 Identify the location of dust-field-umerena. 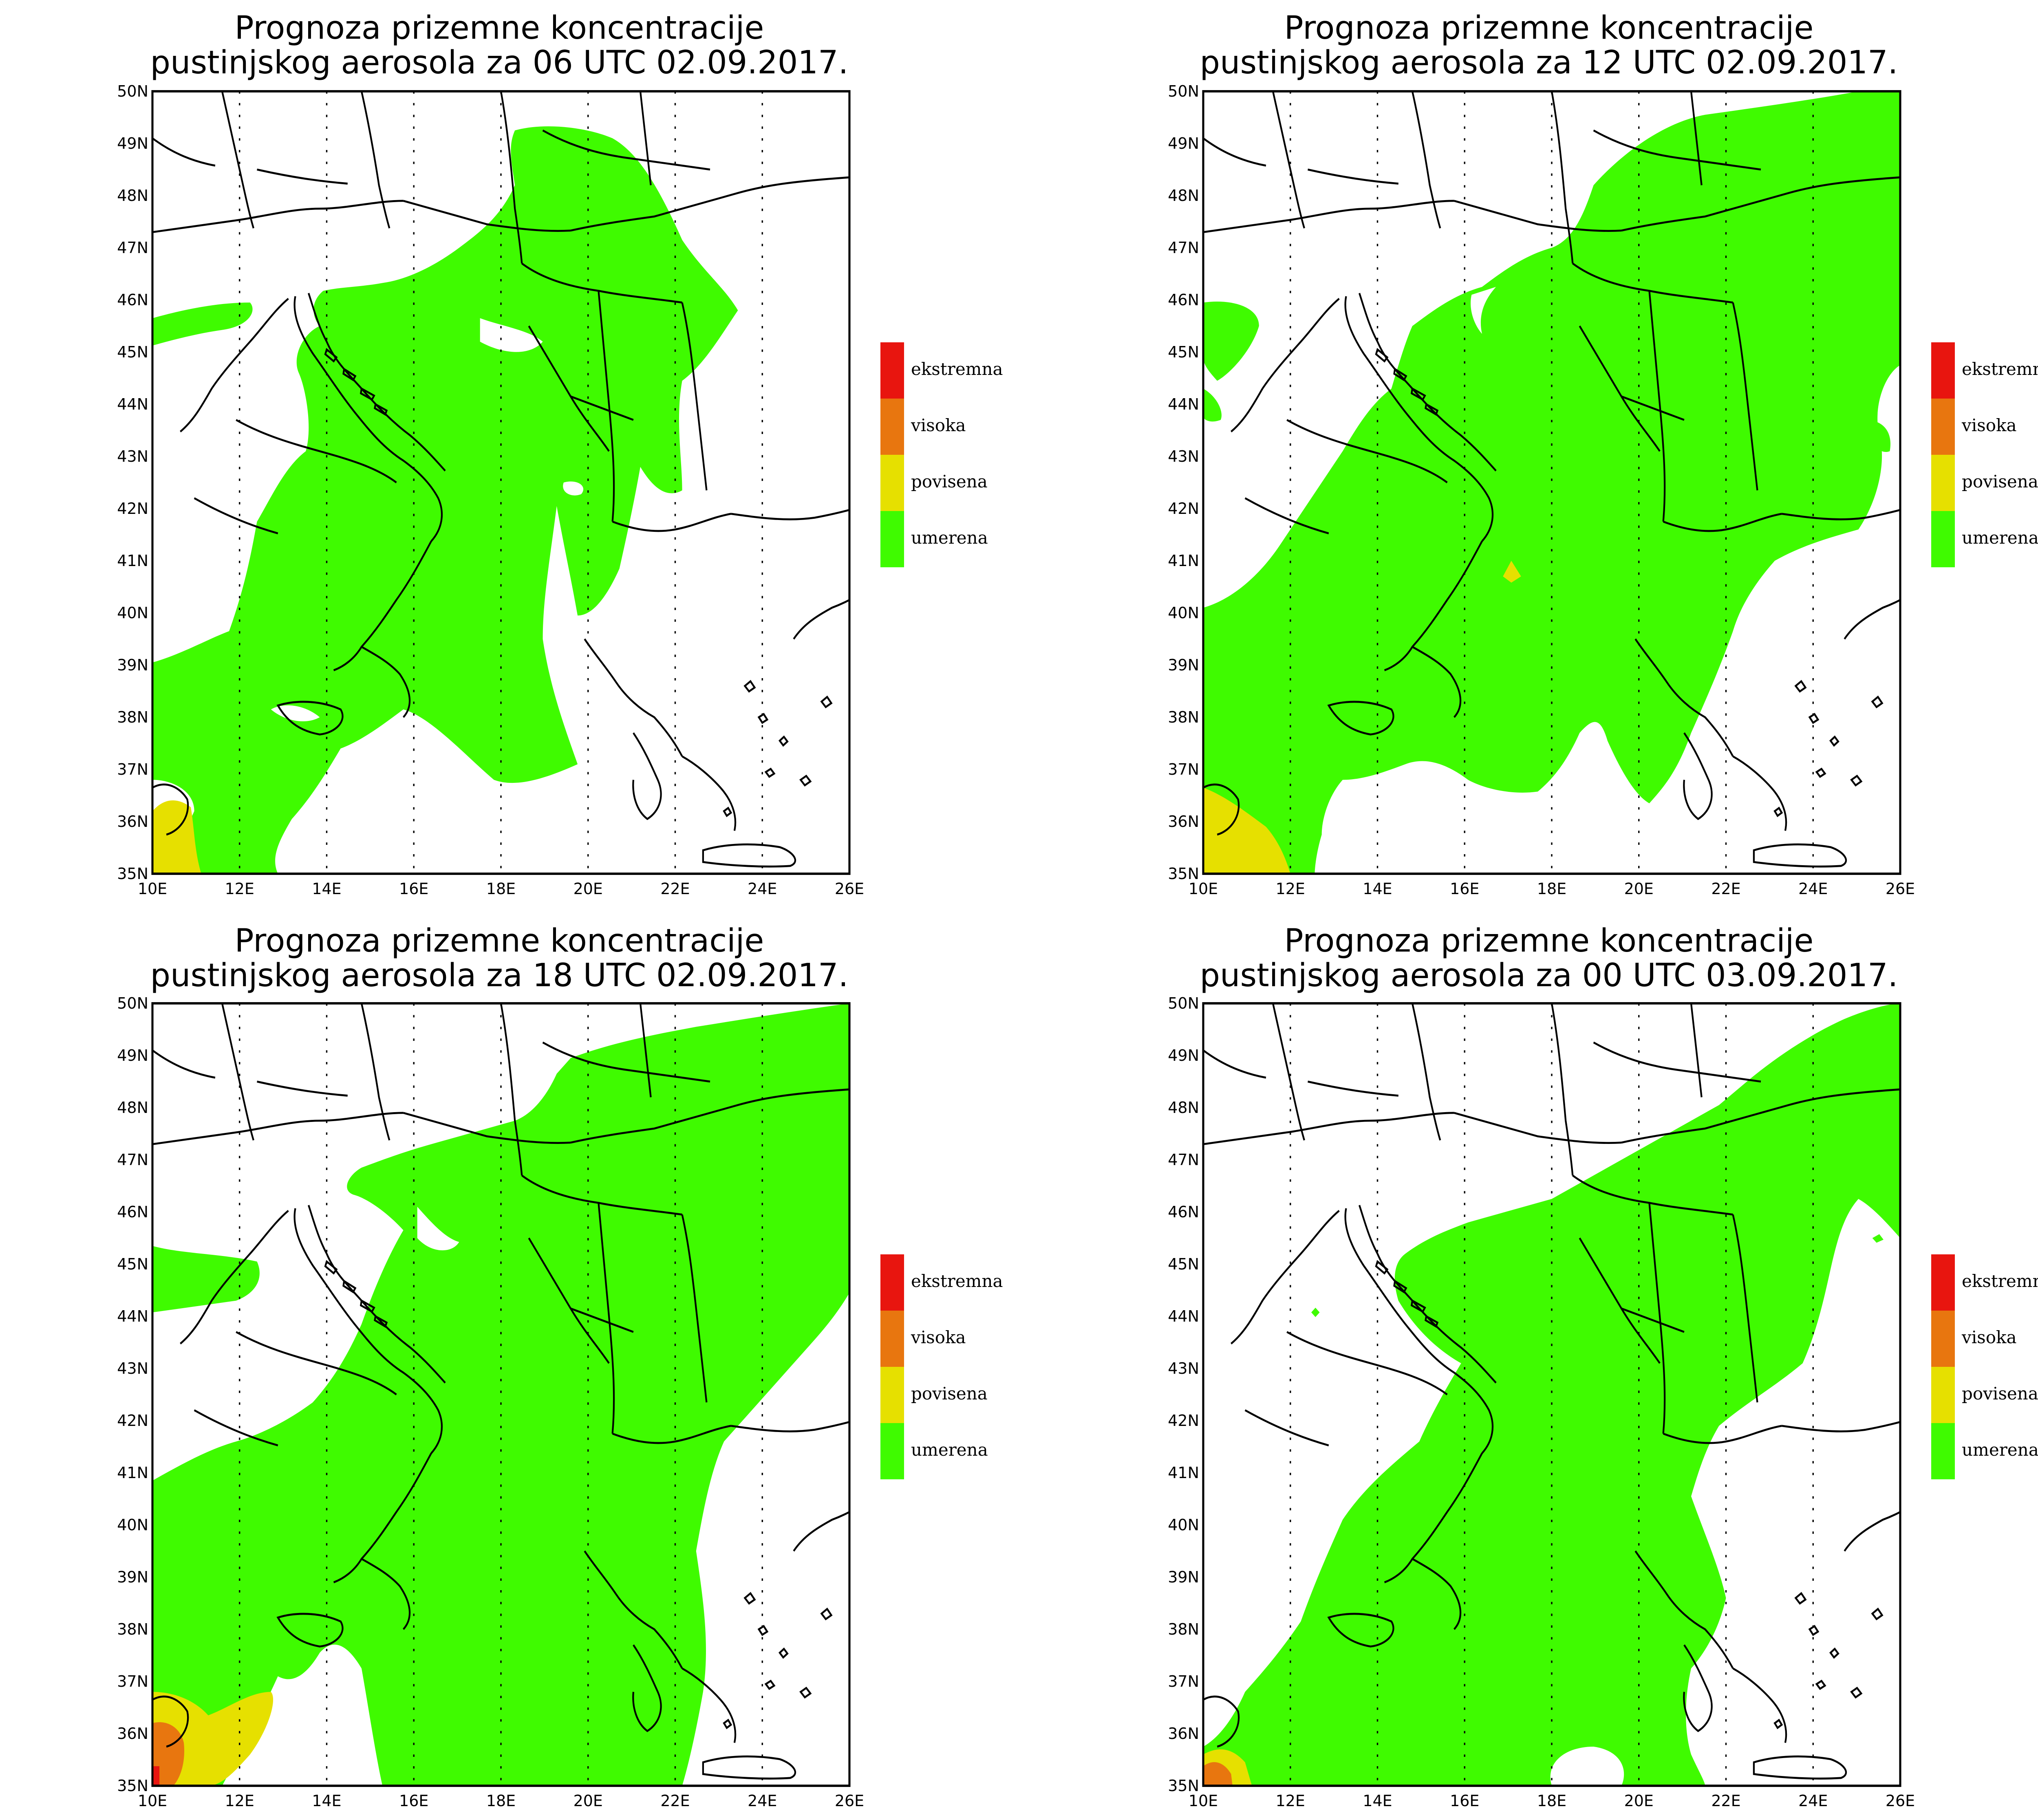
(445, 500).